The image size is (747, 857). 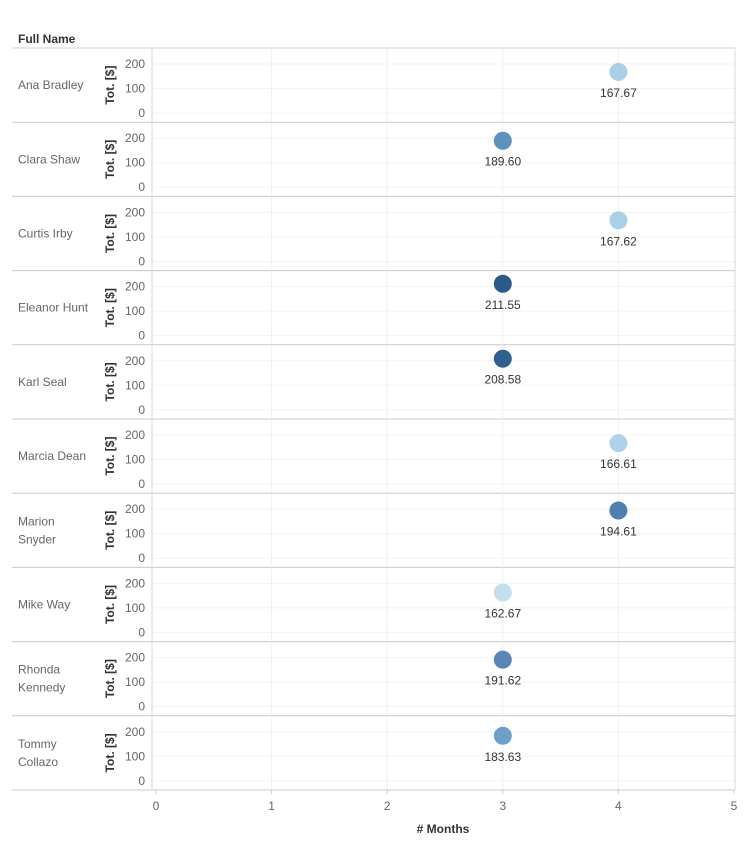 I want to click on row-panel: Clara Shaw Tot. [$] 0 100 200 189.60, so click(x=373, y=159).